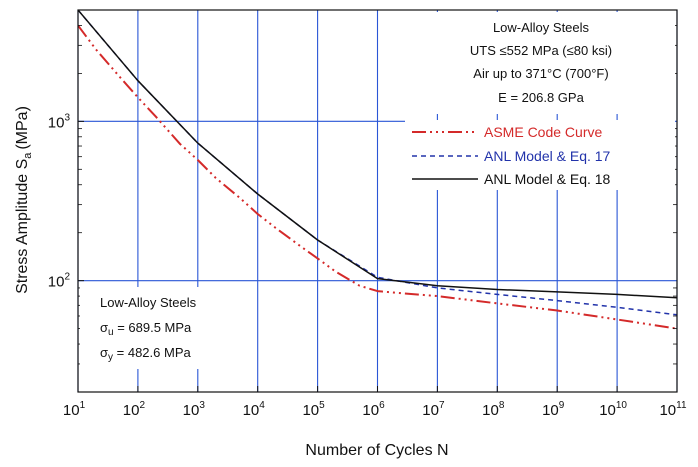 The height and width of the screenshot is (467, 698). What do you see at coordinates (541, 50) in the screenshot?
I see `annotation-top-line2: UTS ≤552 MPa (≤80 ksi)` at bounding box center [541, 50].